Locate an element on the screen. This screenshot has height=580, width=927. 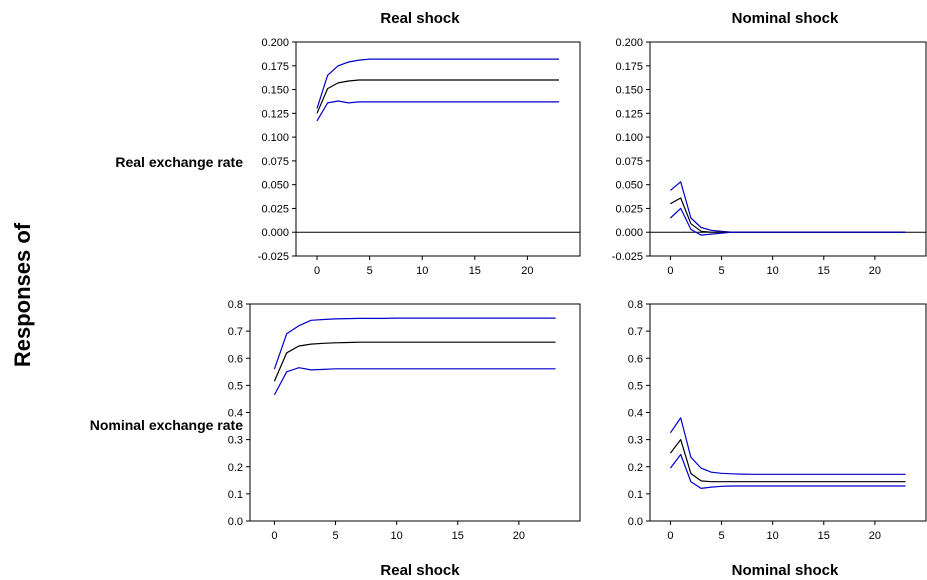
responses-of-label: Responses of is located at coordinates (22, 294).